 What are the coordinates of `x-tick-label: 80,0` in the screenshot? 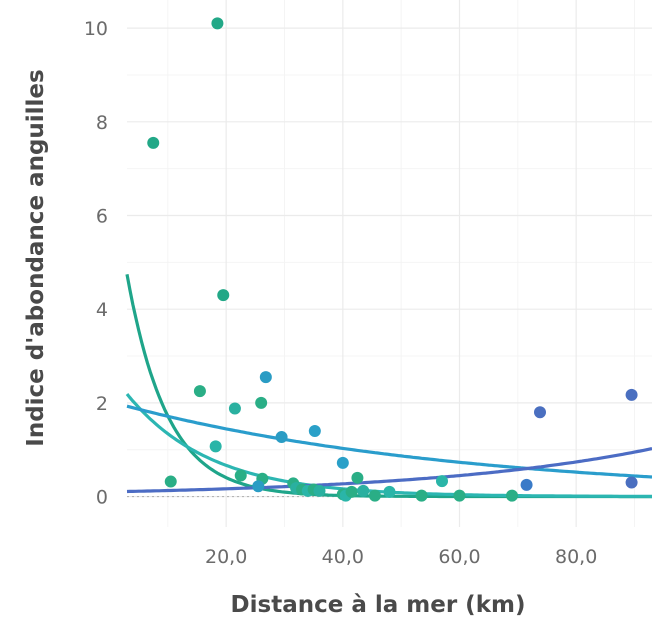 It's located at (576, 557).